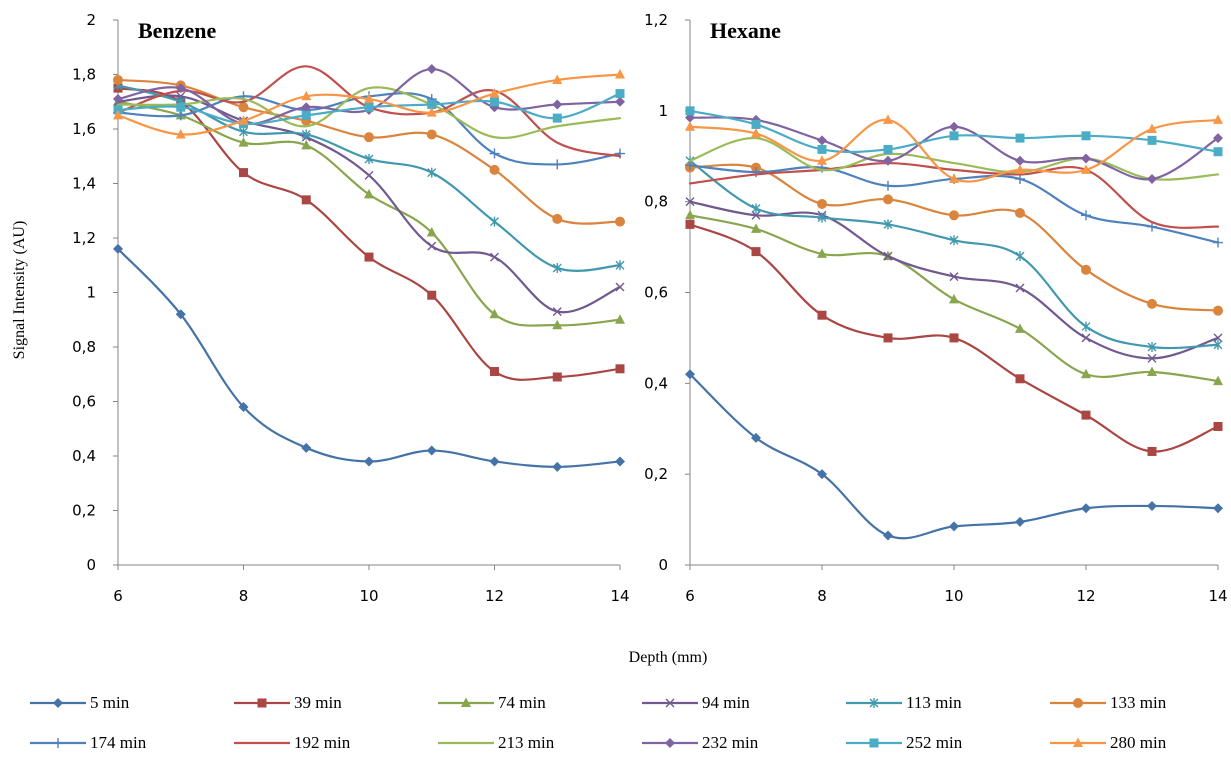  What do you see at coordinates (663, 111) in the screenshot?
I see `hexane-y-tick-label: 1` at bounding box center [663, 111].